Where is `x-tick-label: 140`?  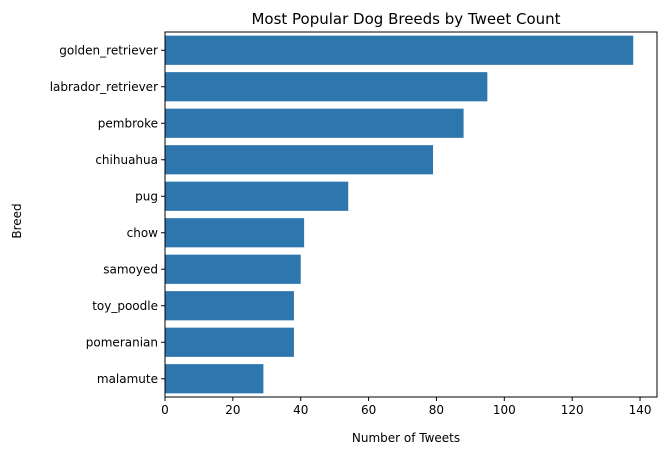 x-tick-label: 140 is located at coordinates (640, 410).